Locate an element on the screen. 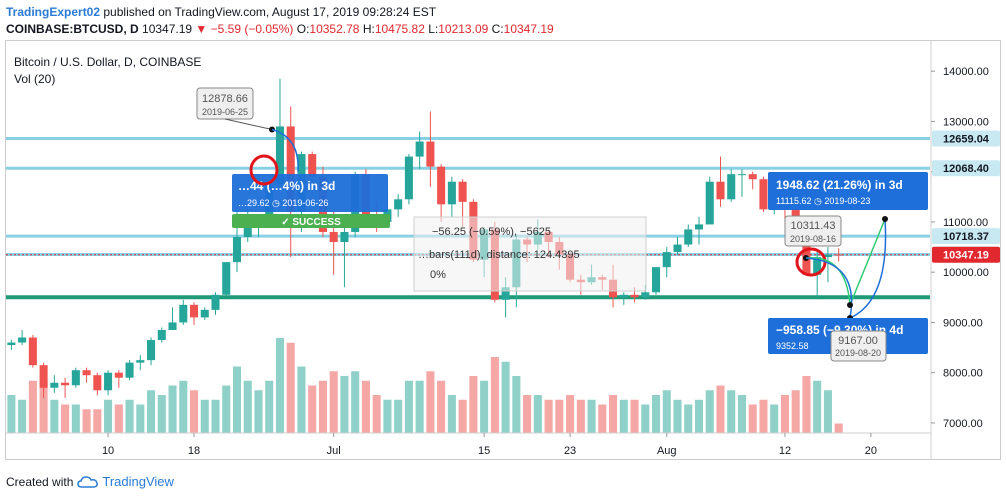 This screenshot has width=1006, height=499. y-tick-label: 9000.00 is located at coordinates (963, 323).